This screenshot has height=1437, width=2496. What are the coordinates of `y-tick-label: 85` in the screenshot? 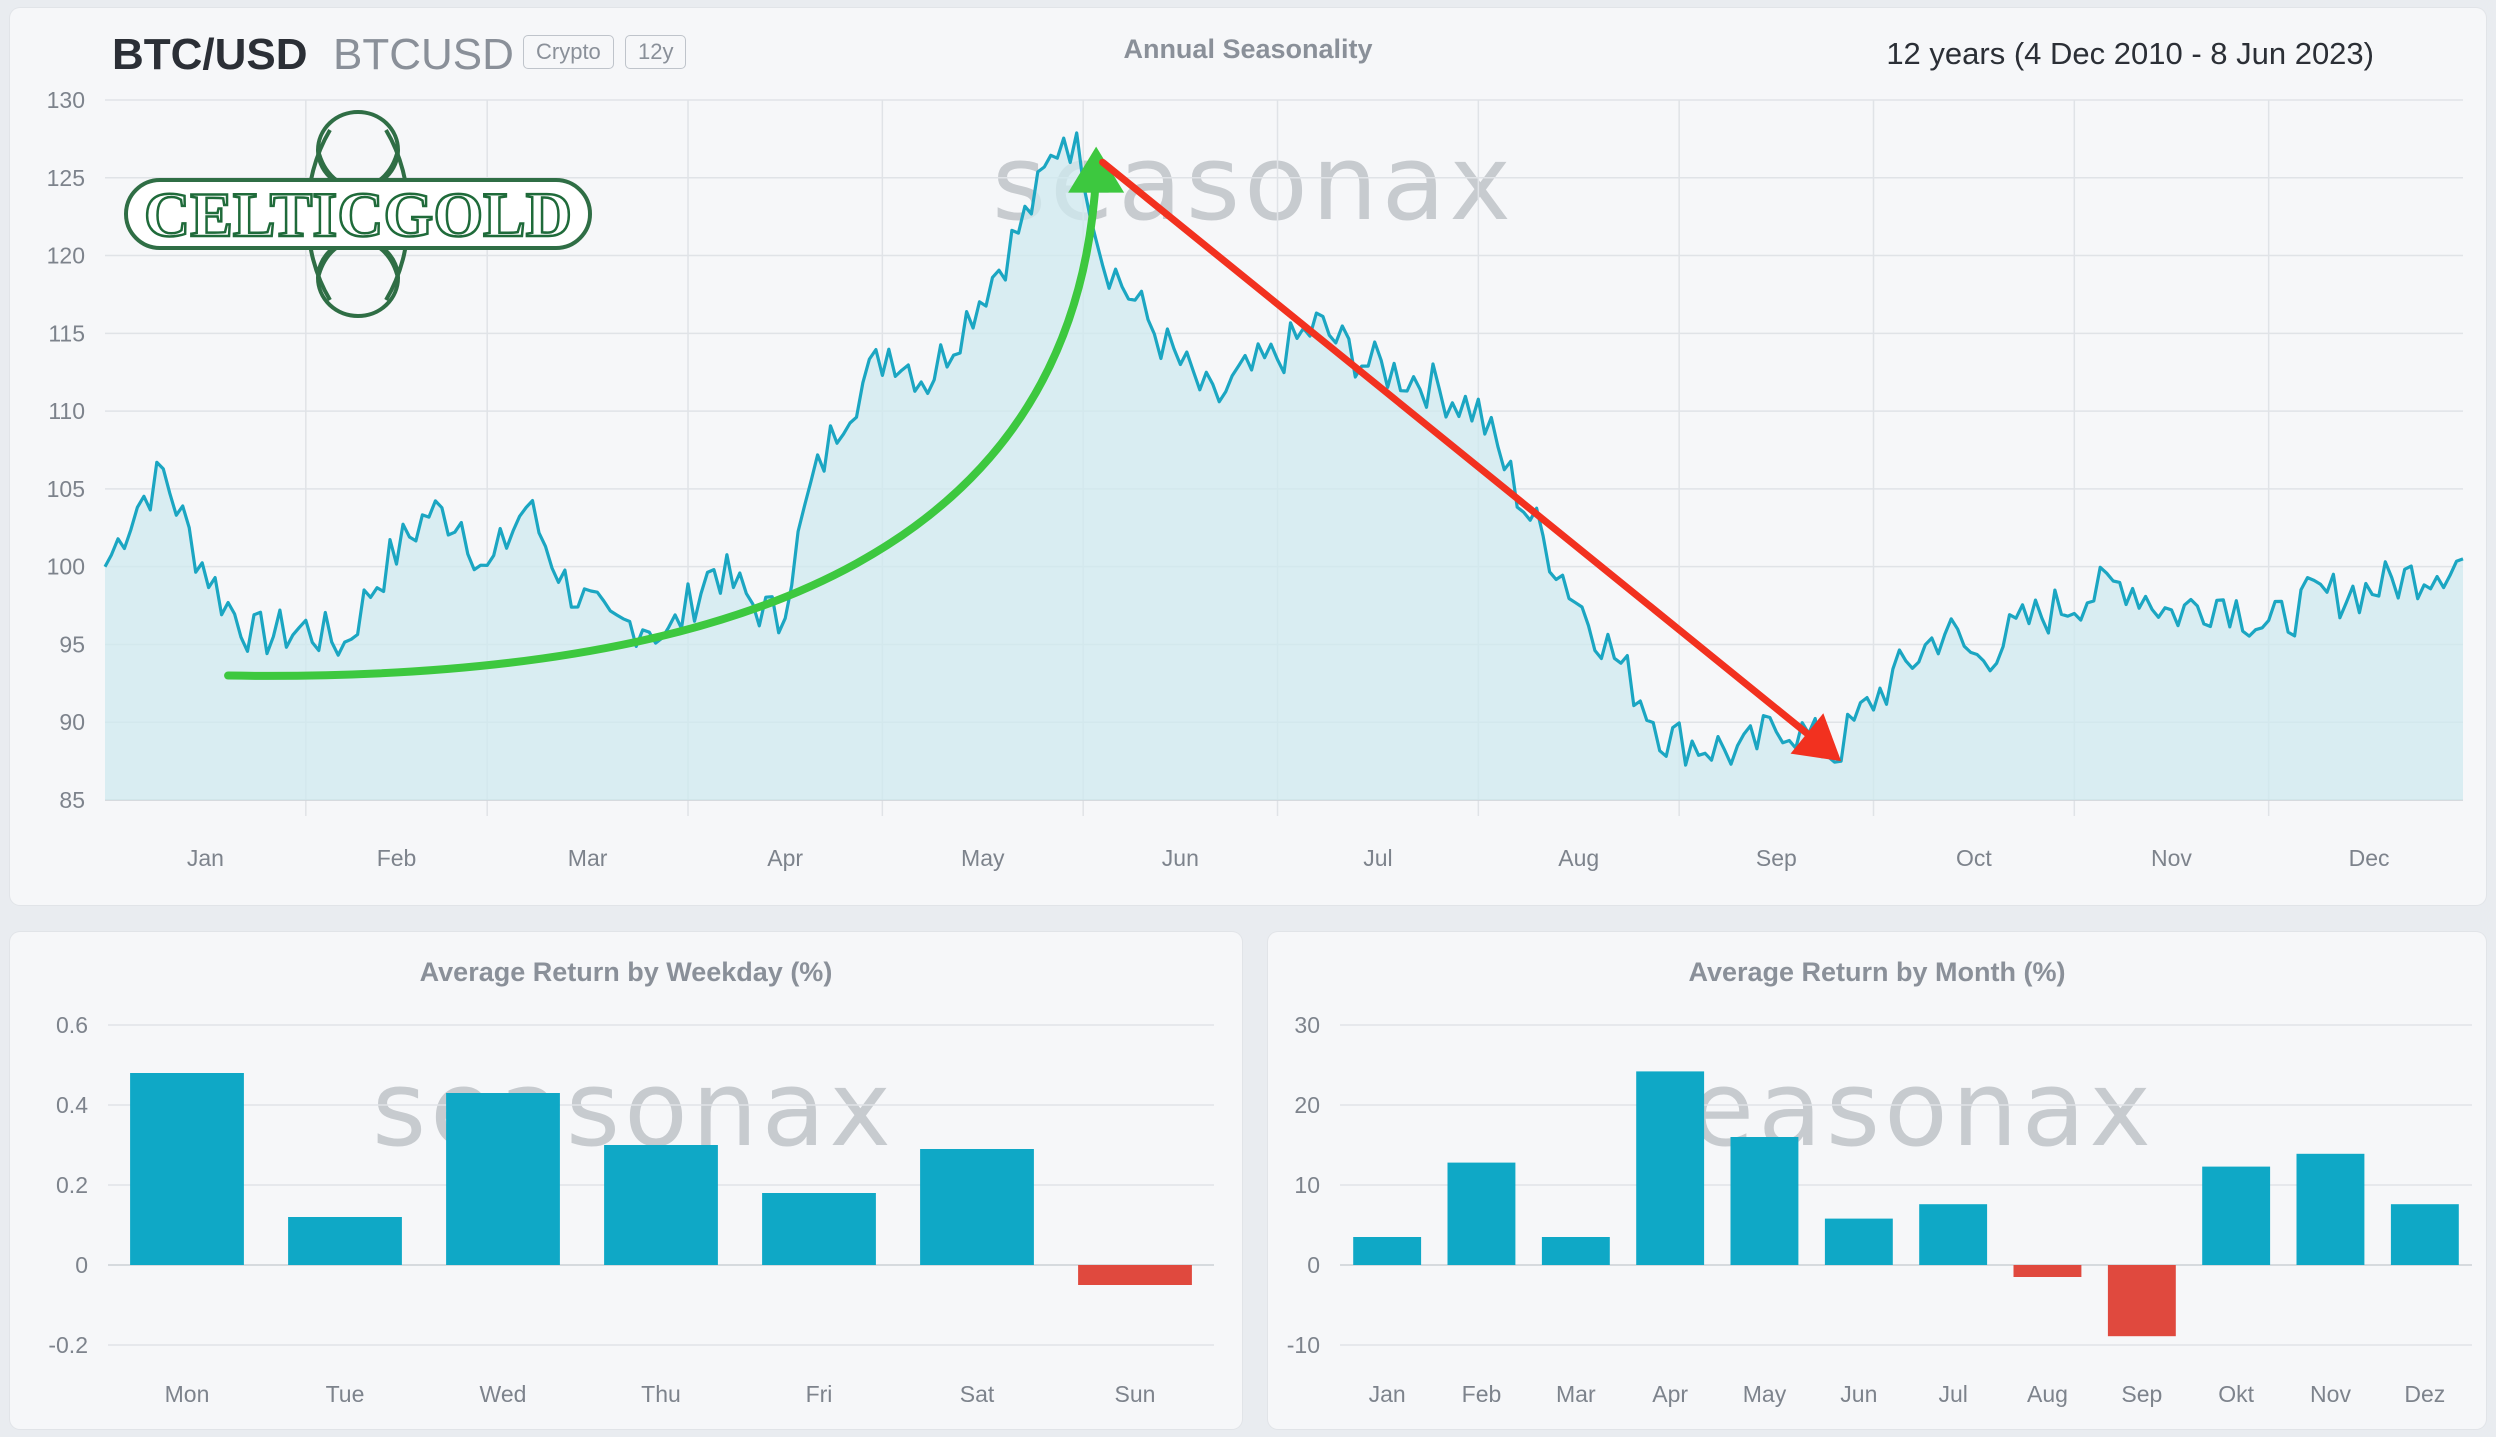 It's located at (72, 800).